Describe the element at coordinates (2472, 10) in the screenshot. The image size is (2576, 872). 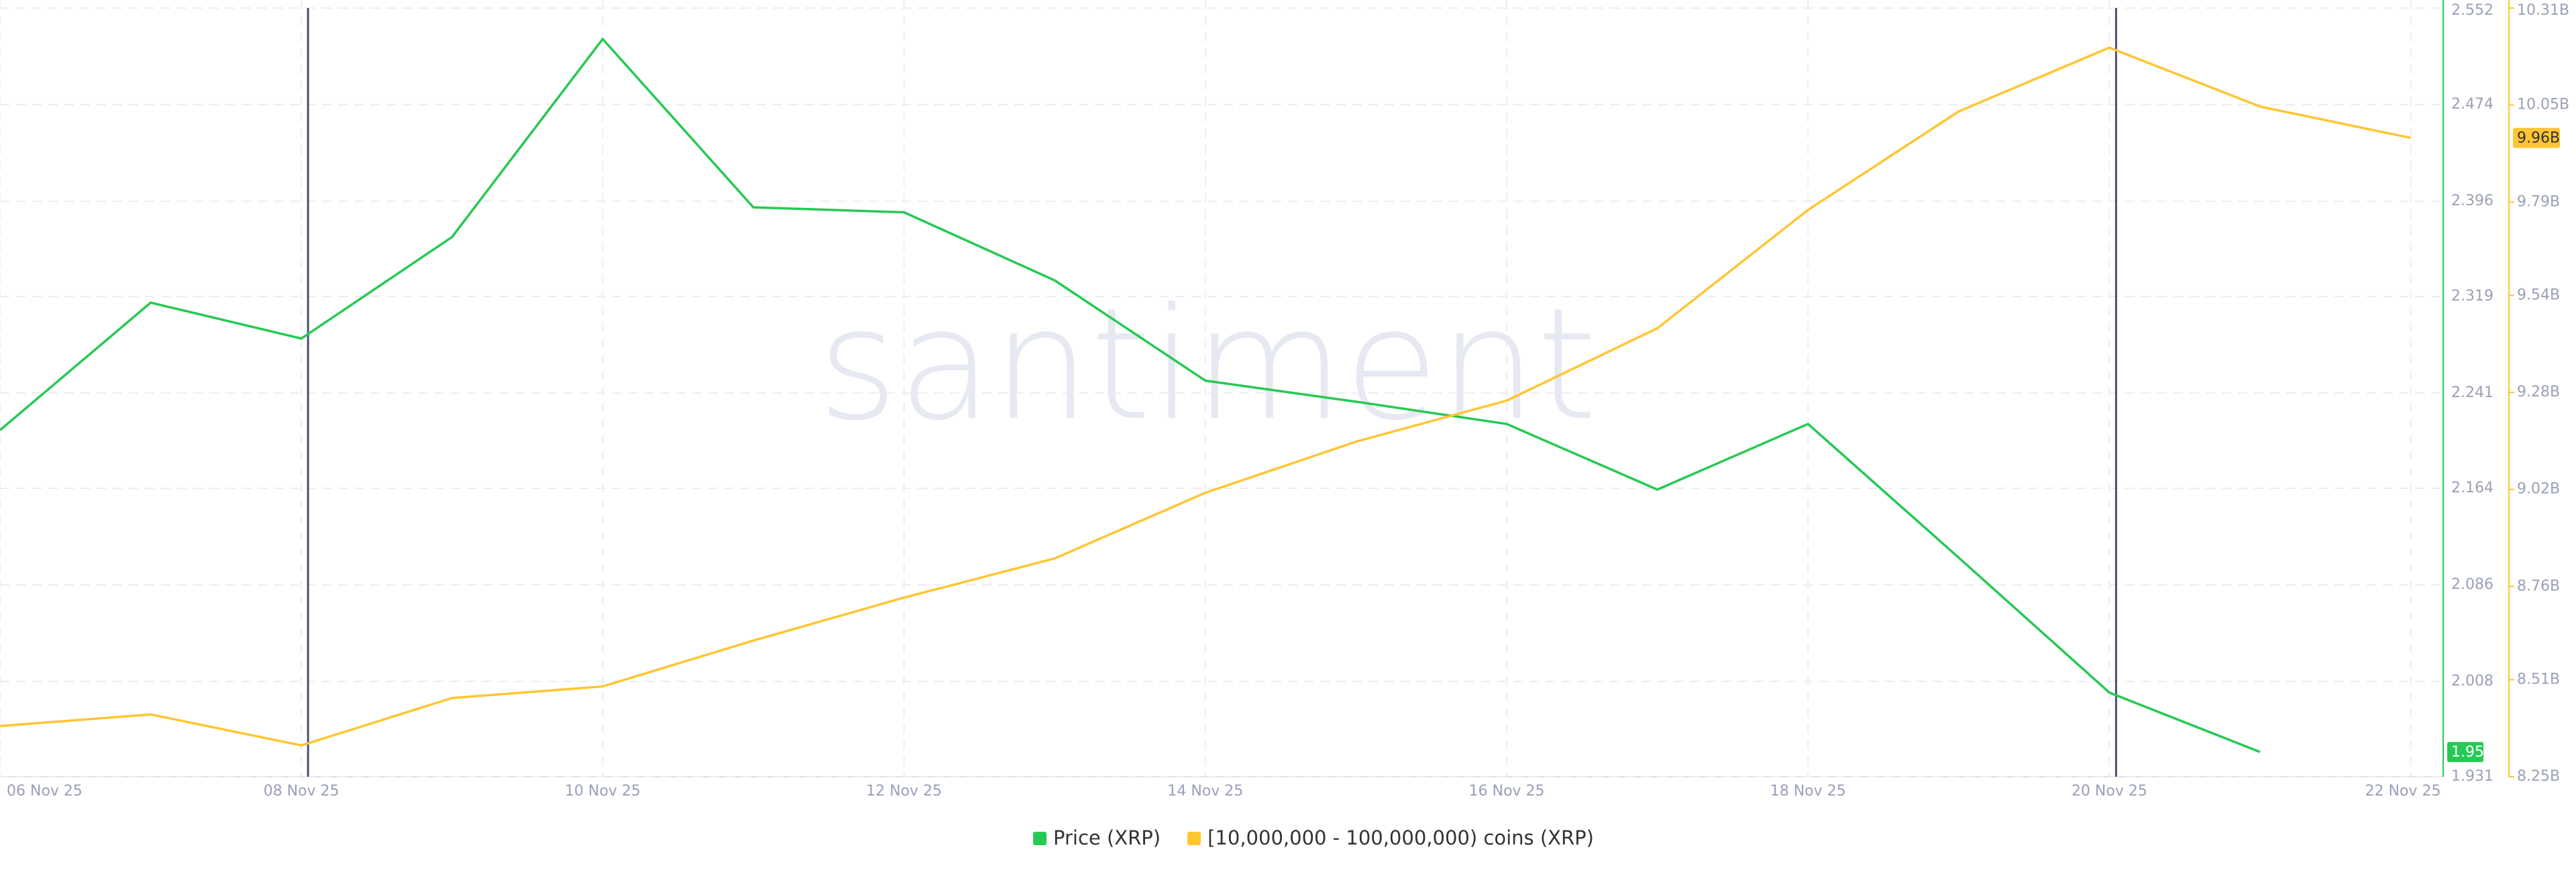
I see `y-tick-label: 2.552` at that location.